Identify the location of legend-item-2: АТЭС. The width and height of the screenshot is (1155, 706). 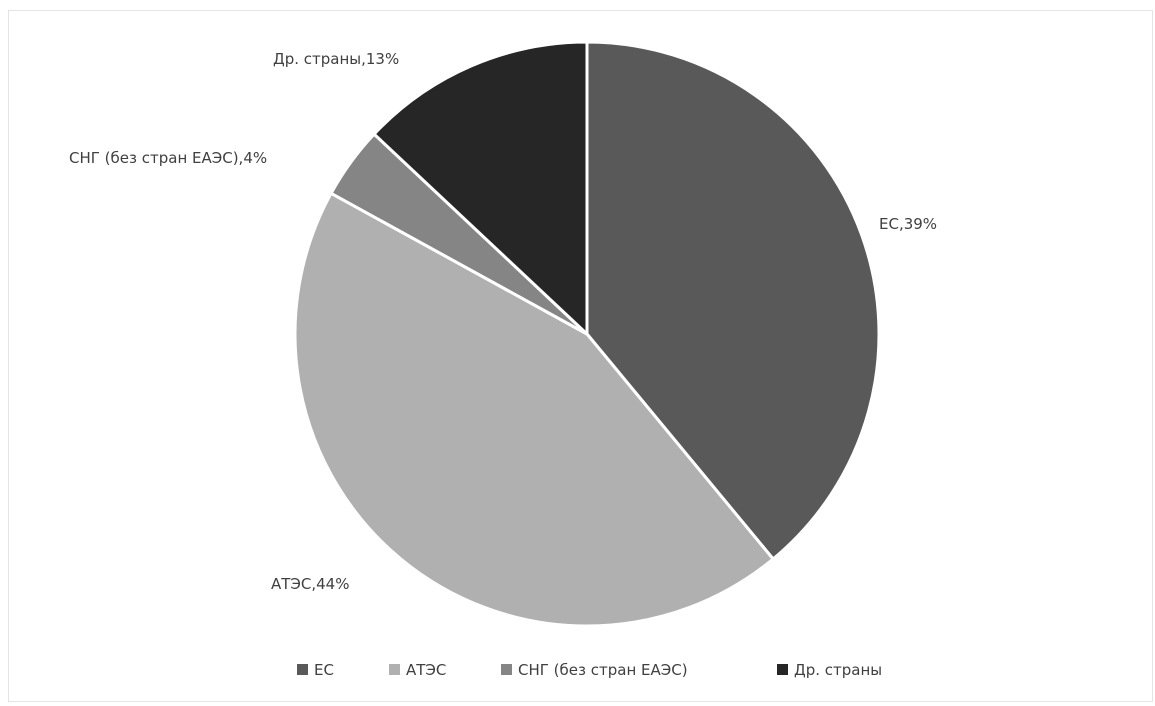
(417, 670).